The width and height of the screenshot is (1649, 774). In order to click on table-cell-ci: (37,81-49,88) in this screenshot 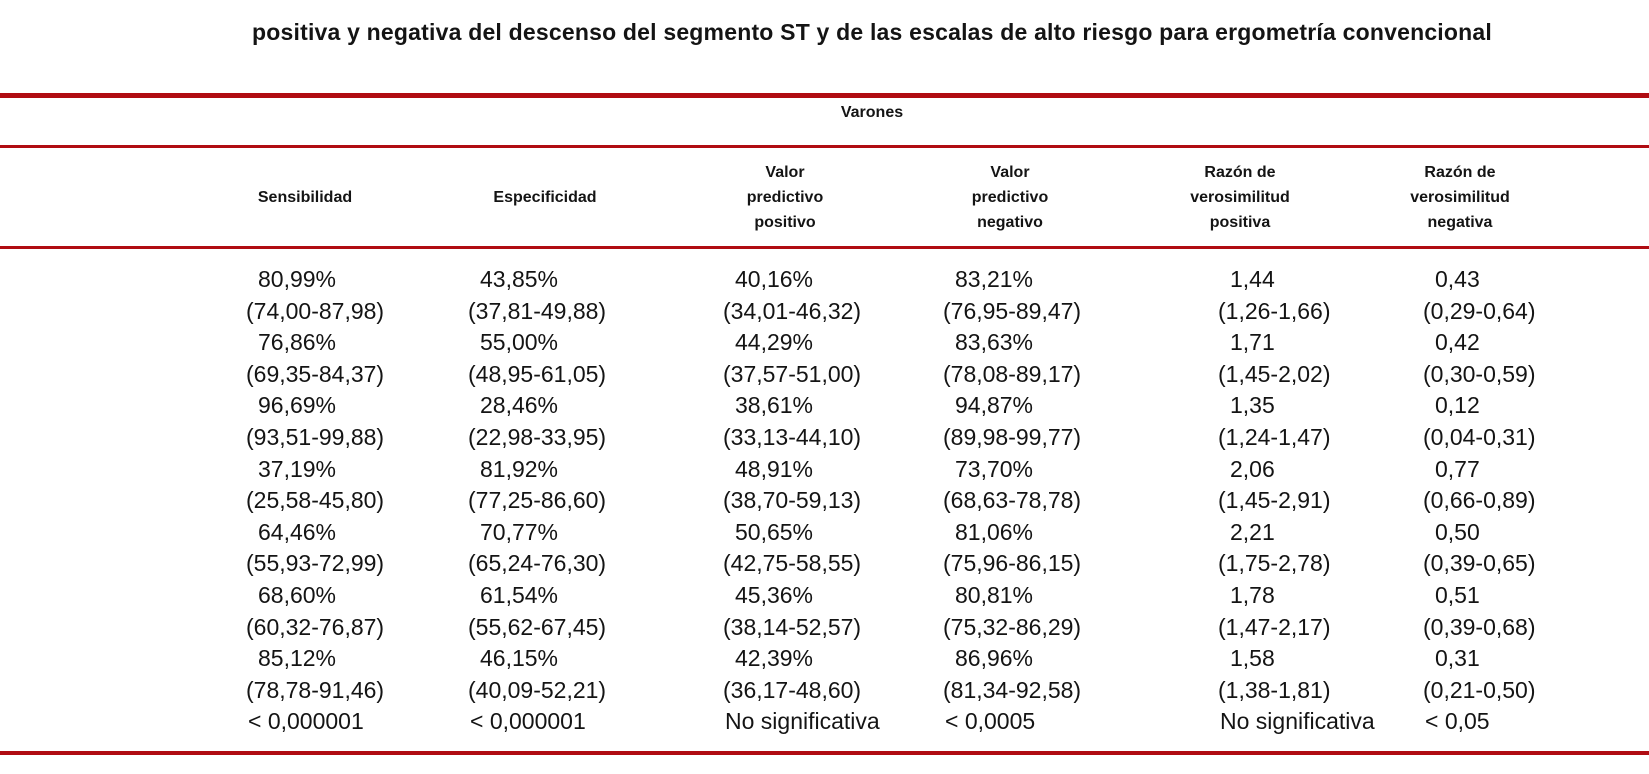, I will do `click(537, 310)`.